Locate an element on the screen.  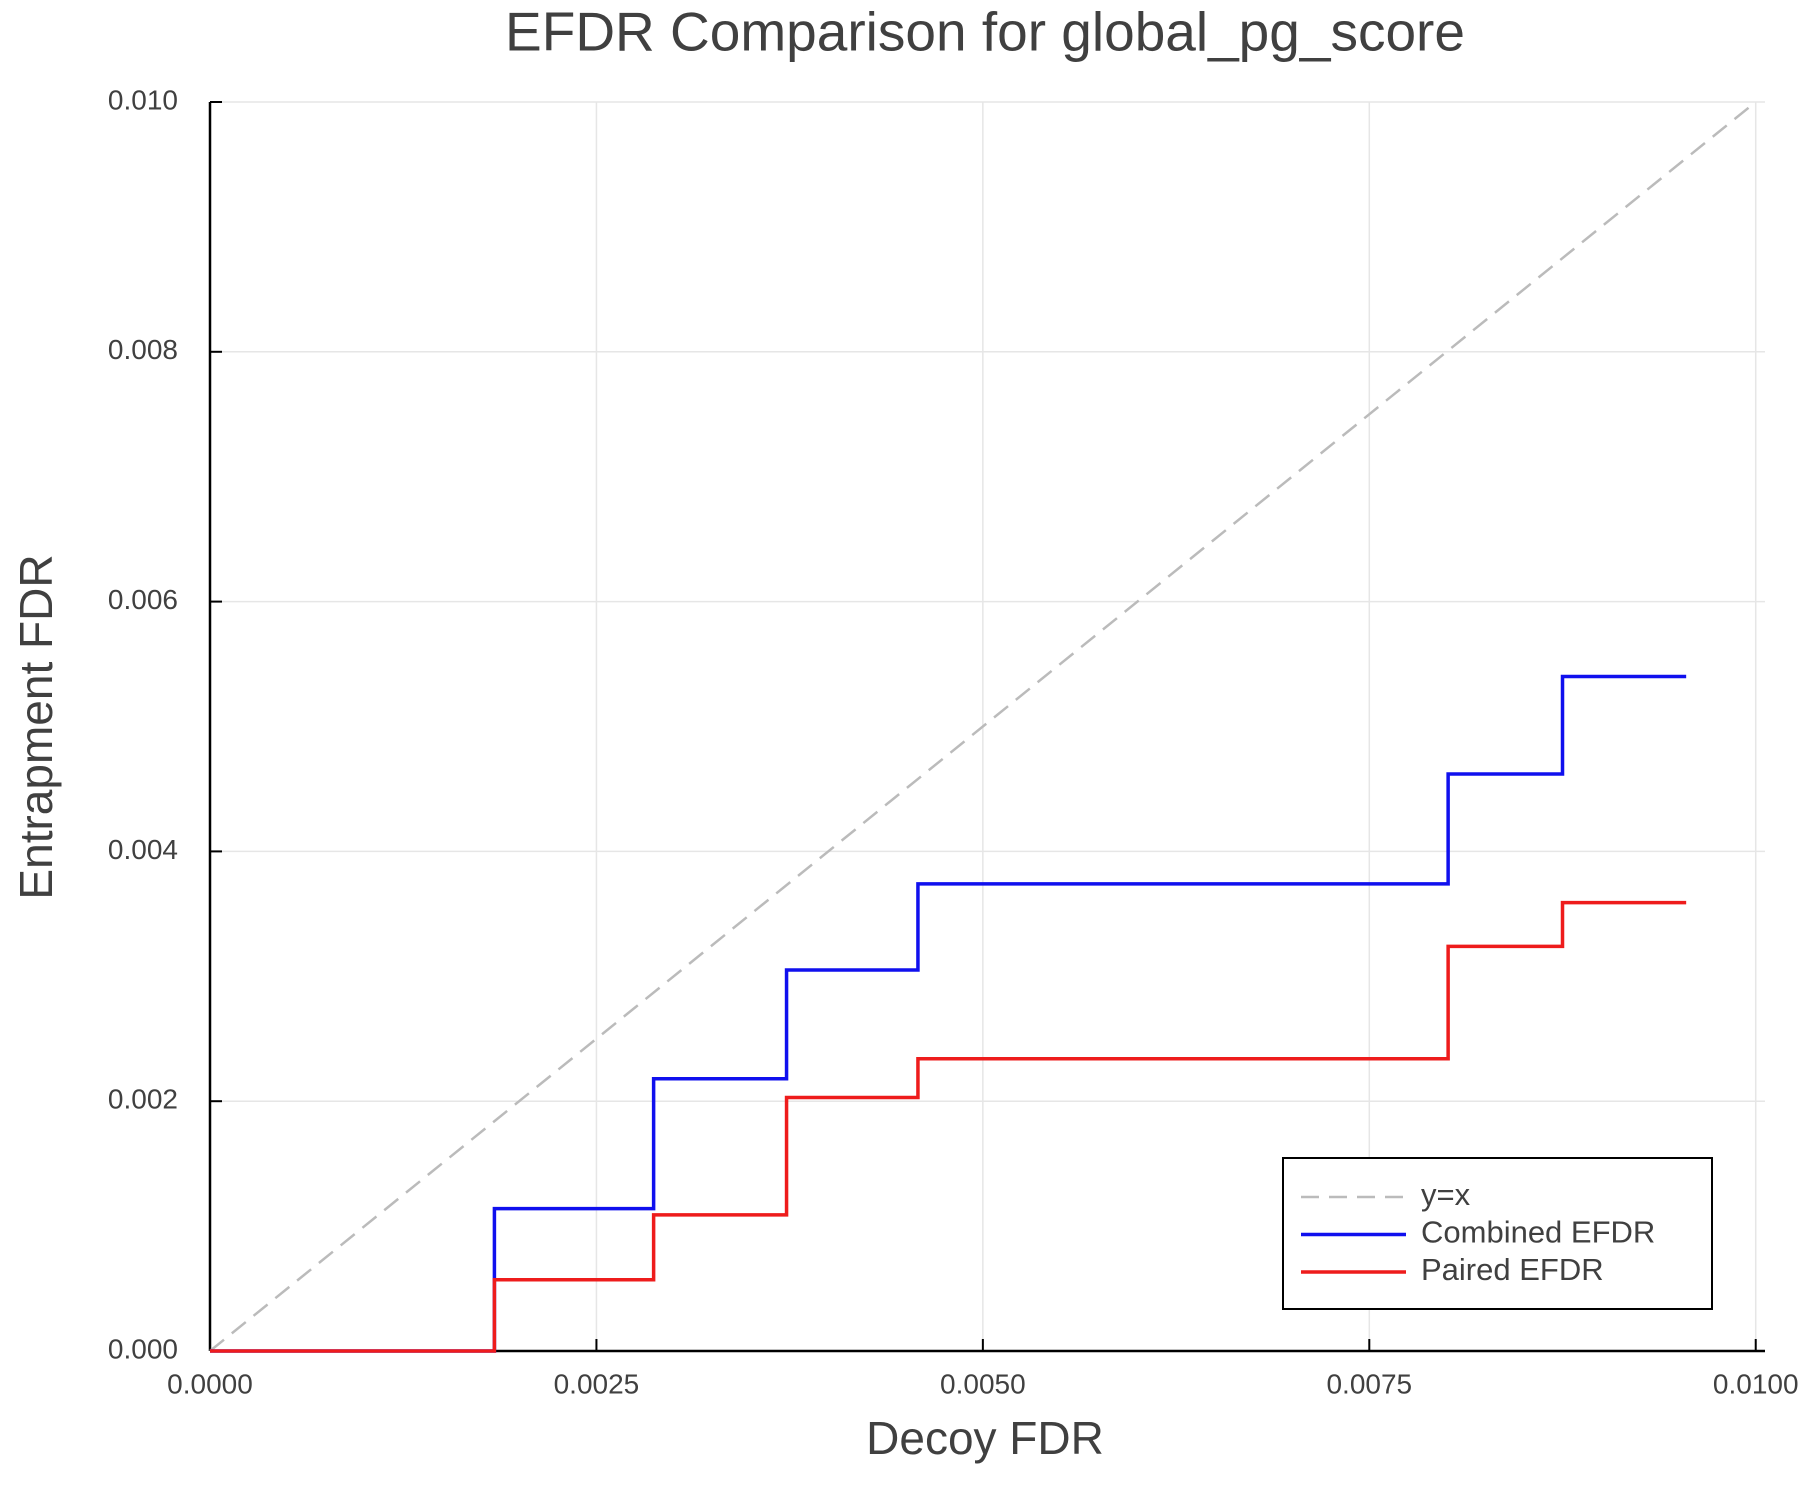
x-tick-label: 0.0000 is located at coordinates (210, 1383).